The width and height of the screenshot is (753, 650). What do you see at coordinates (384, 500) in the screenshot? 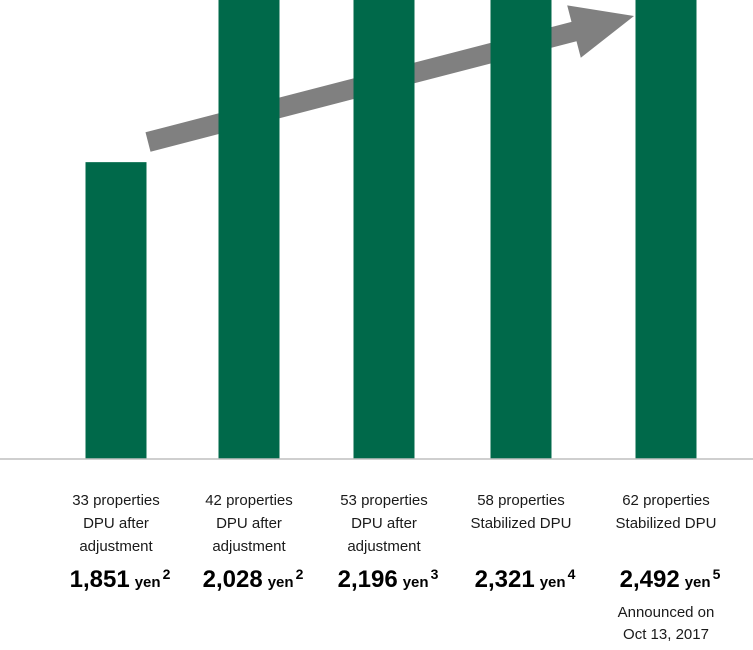
I see `category-label-3-line-1: 53 properties` at bounding box center [384, 500].